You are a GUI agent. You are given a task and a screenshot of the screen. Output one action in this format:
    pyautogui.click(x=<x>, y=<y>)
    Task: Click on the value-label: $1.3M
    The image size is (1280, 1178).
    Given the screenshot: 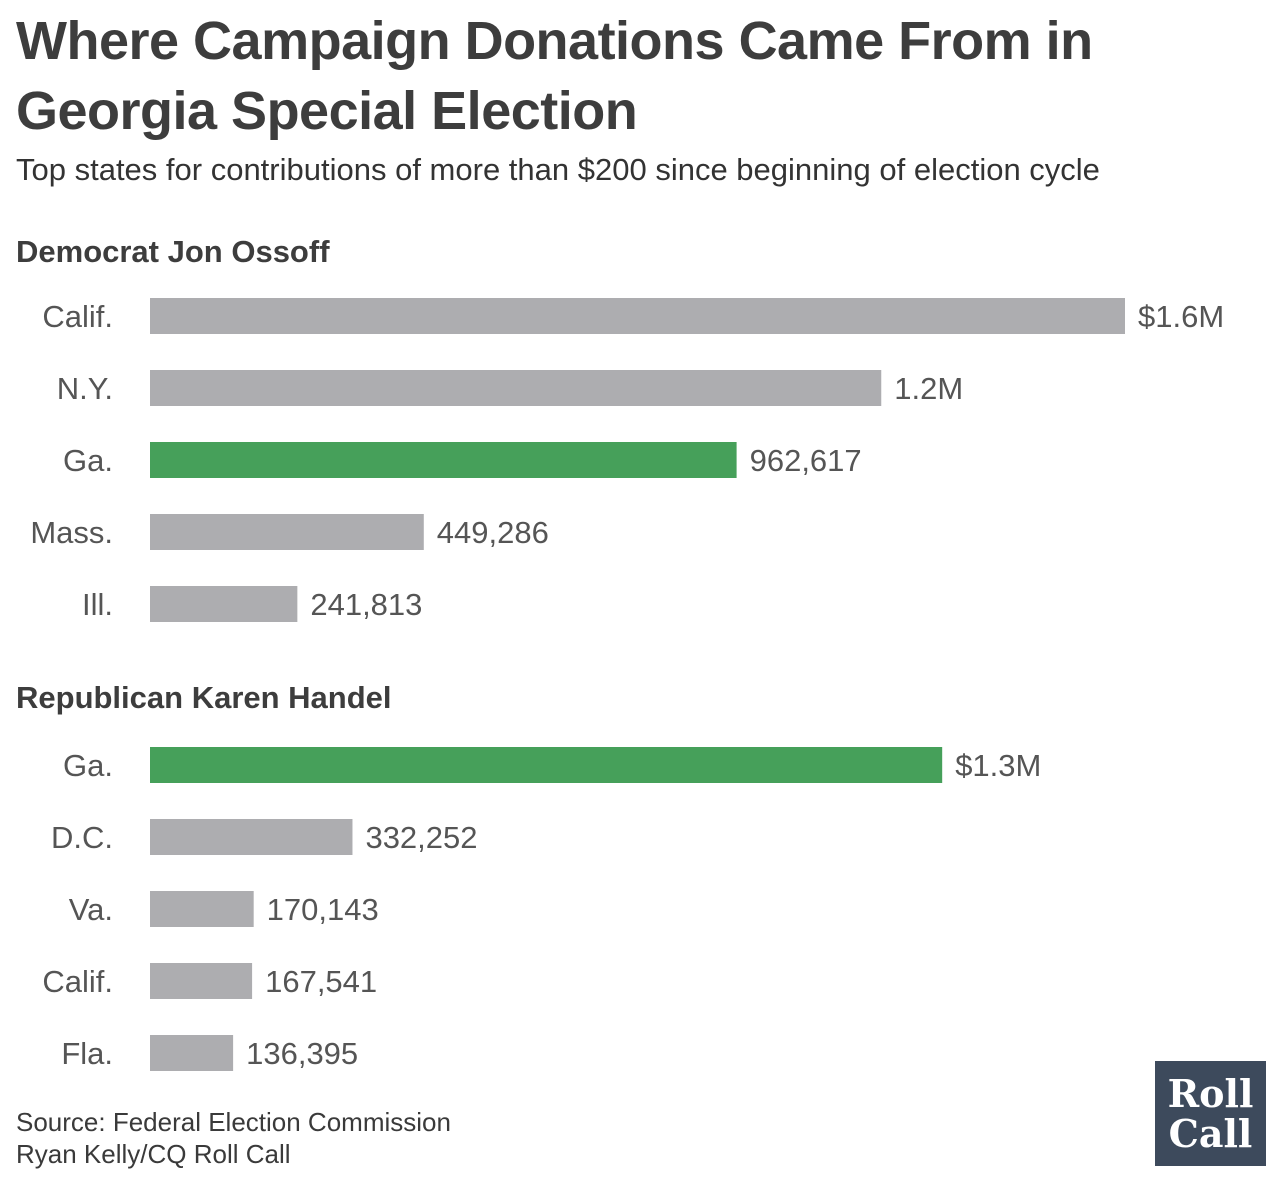 What is the action you would take?
    pyautogui.click(x=998, y=765)
    